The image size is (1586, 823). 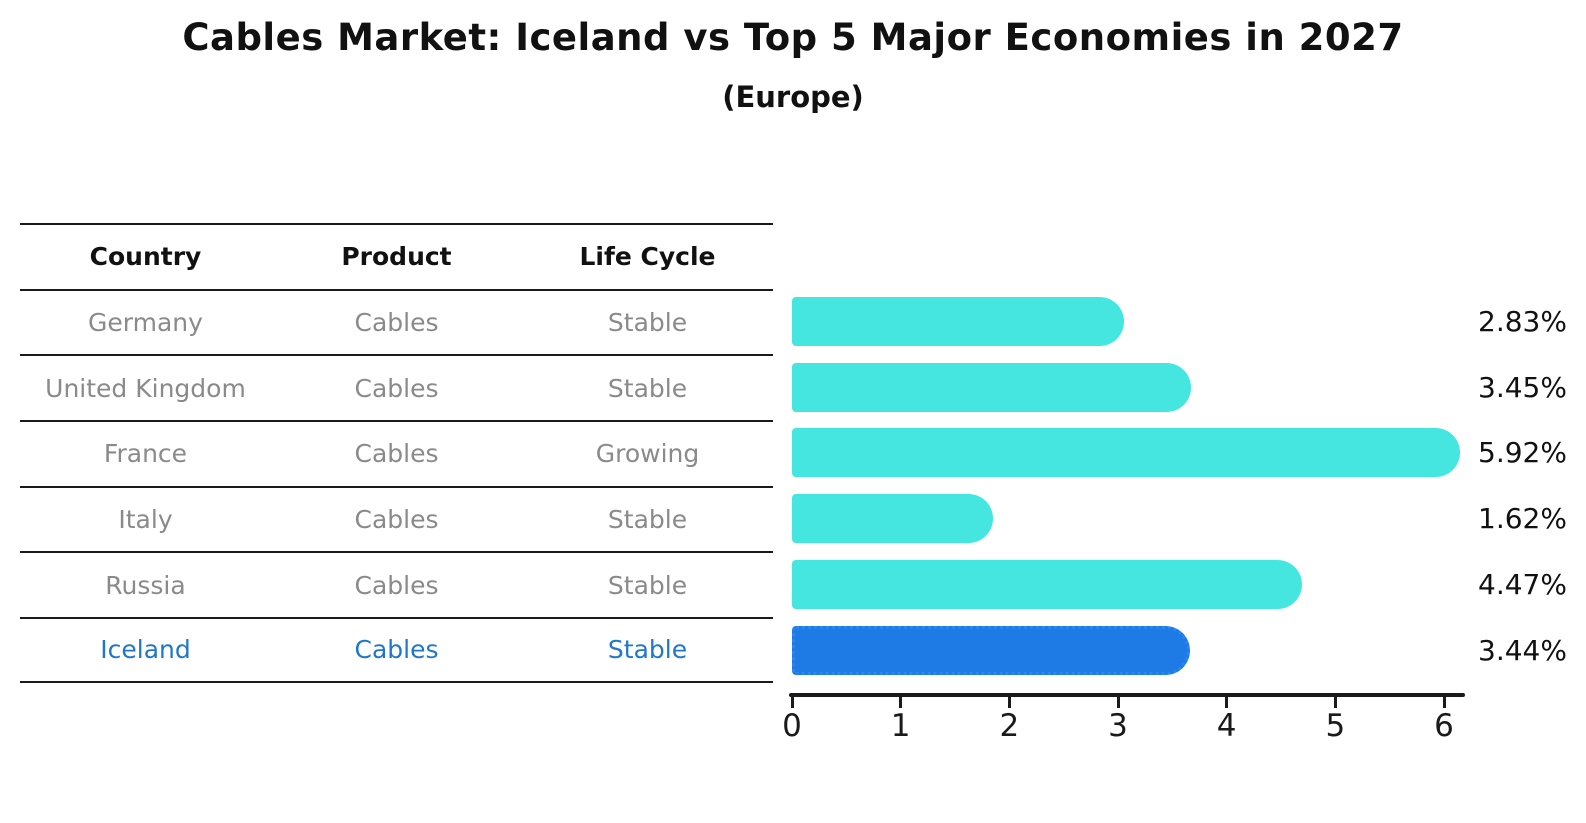 What do you see at coordinates (1335, 726) in the screenshot?
I see `x-axis-tick-label: 5` at bounding box center [1335, 726].